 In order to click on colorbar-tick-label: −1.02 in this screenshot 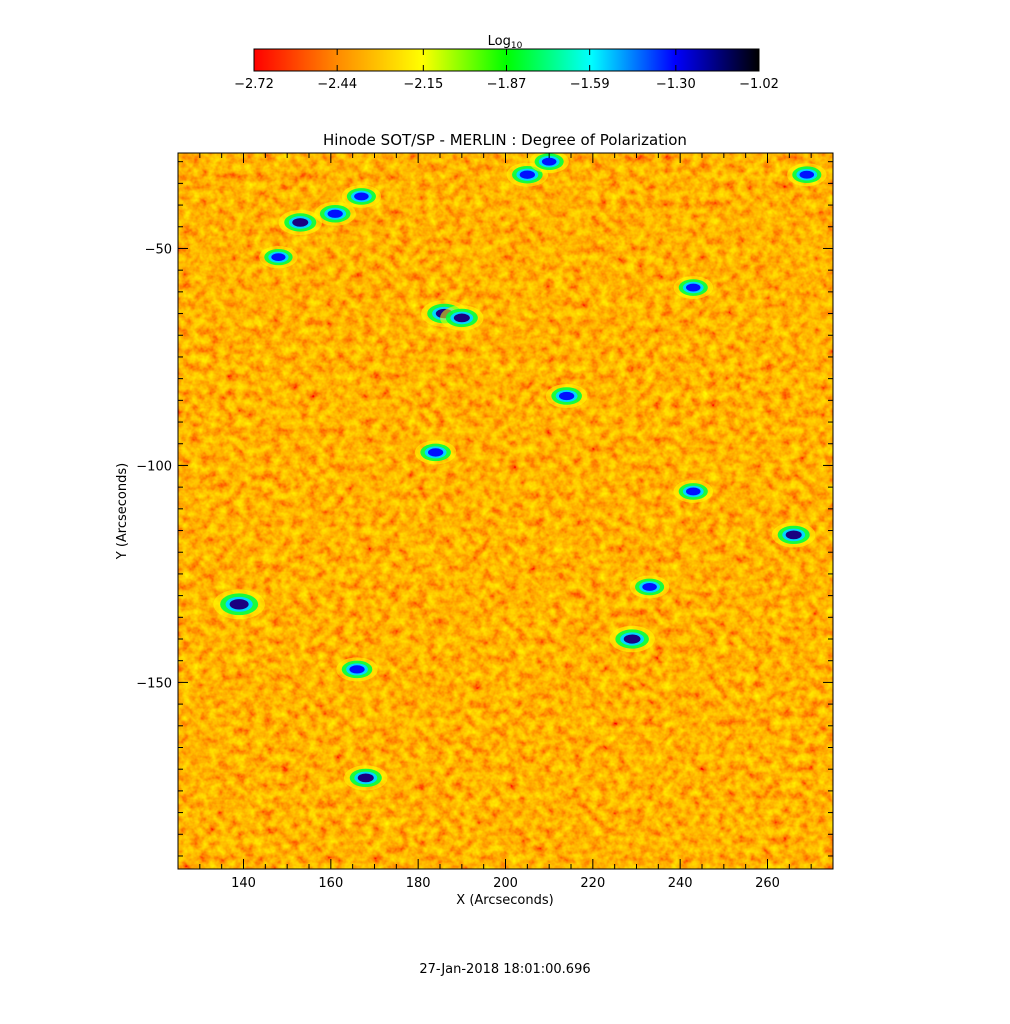, I will do `click(759, 84)`.